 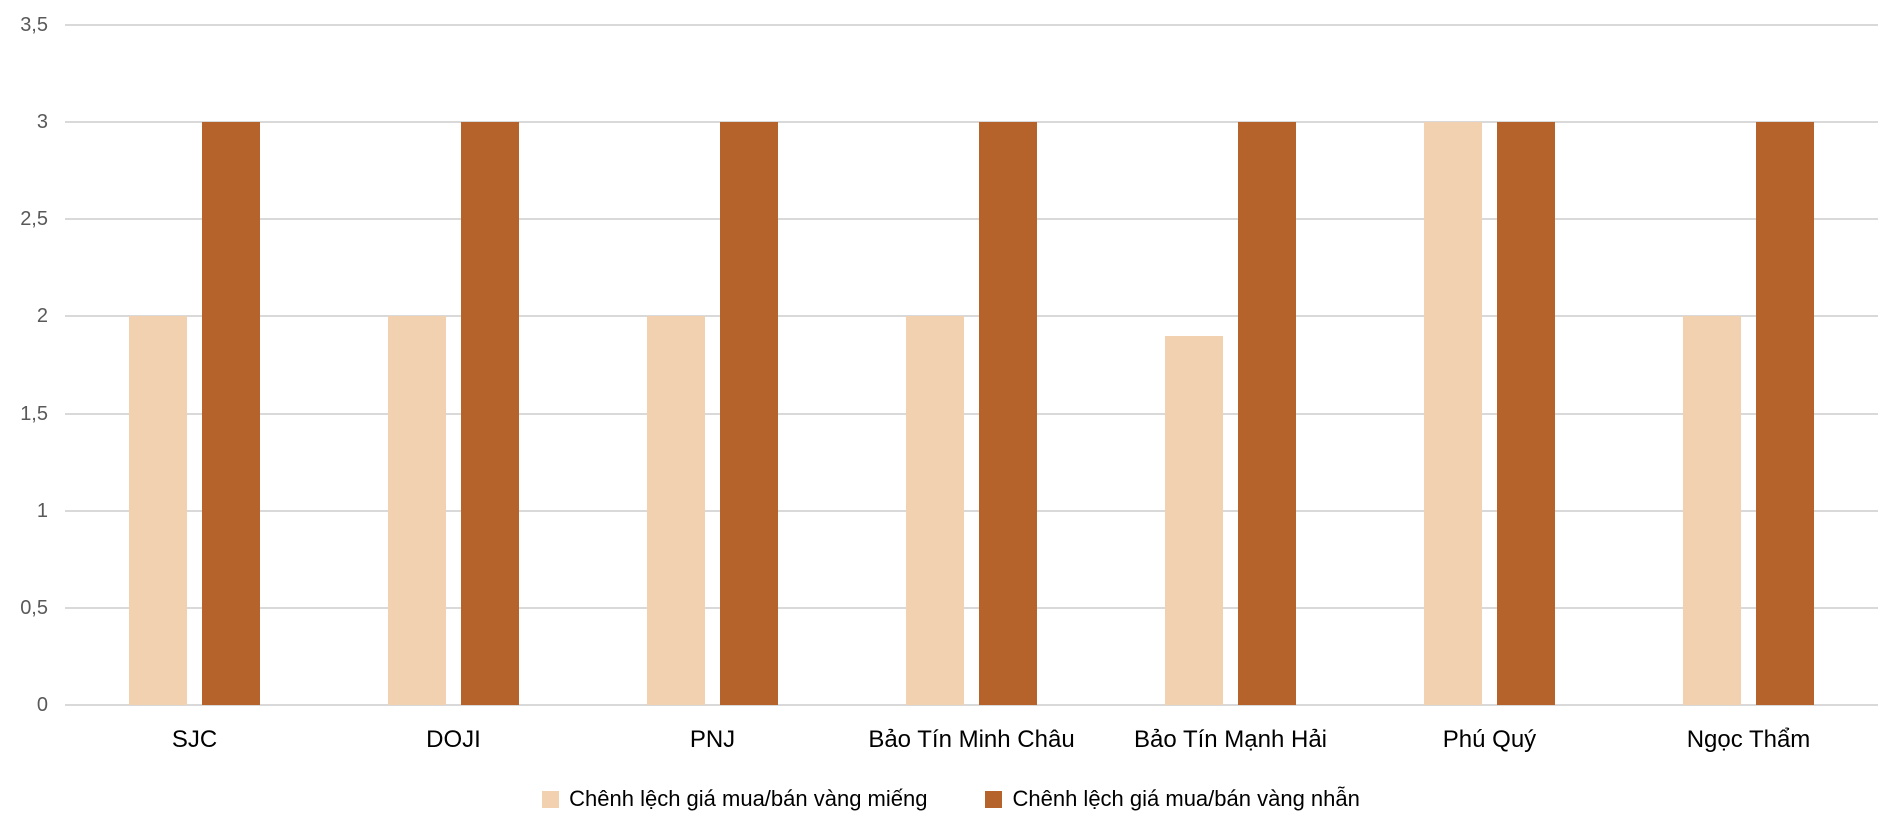 What do you see at coordinates (42, 705) in the screenshot?
I see `y-tick-label: 0` at bounding box center [42, 705].